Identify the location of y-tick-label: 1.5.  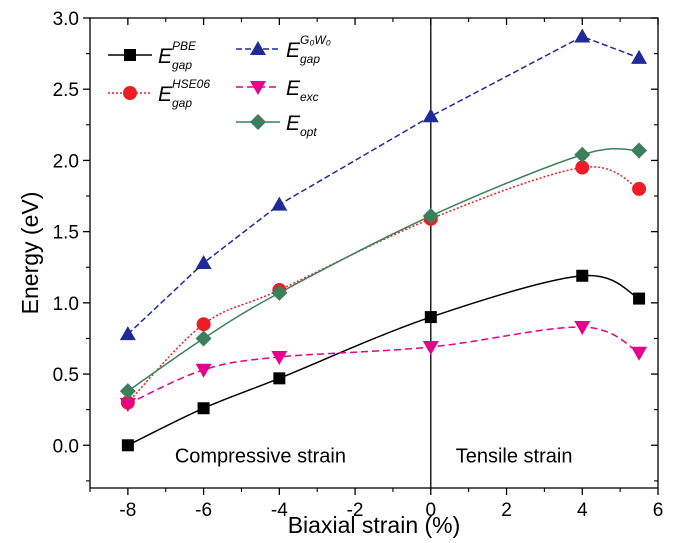
(66, 233).